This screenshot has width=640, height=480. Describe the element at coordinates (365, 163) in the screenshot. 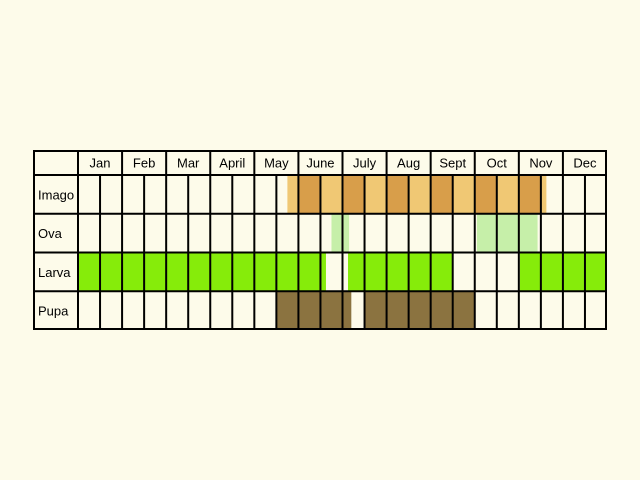

I see `month-label: July` at that location.